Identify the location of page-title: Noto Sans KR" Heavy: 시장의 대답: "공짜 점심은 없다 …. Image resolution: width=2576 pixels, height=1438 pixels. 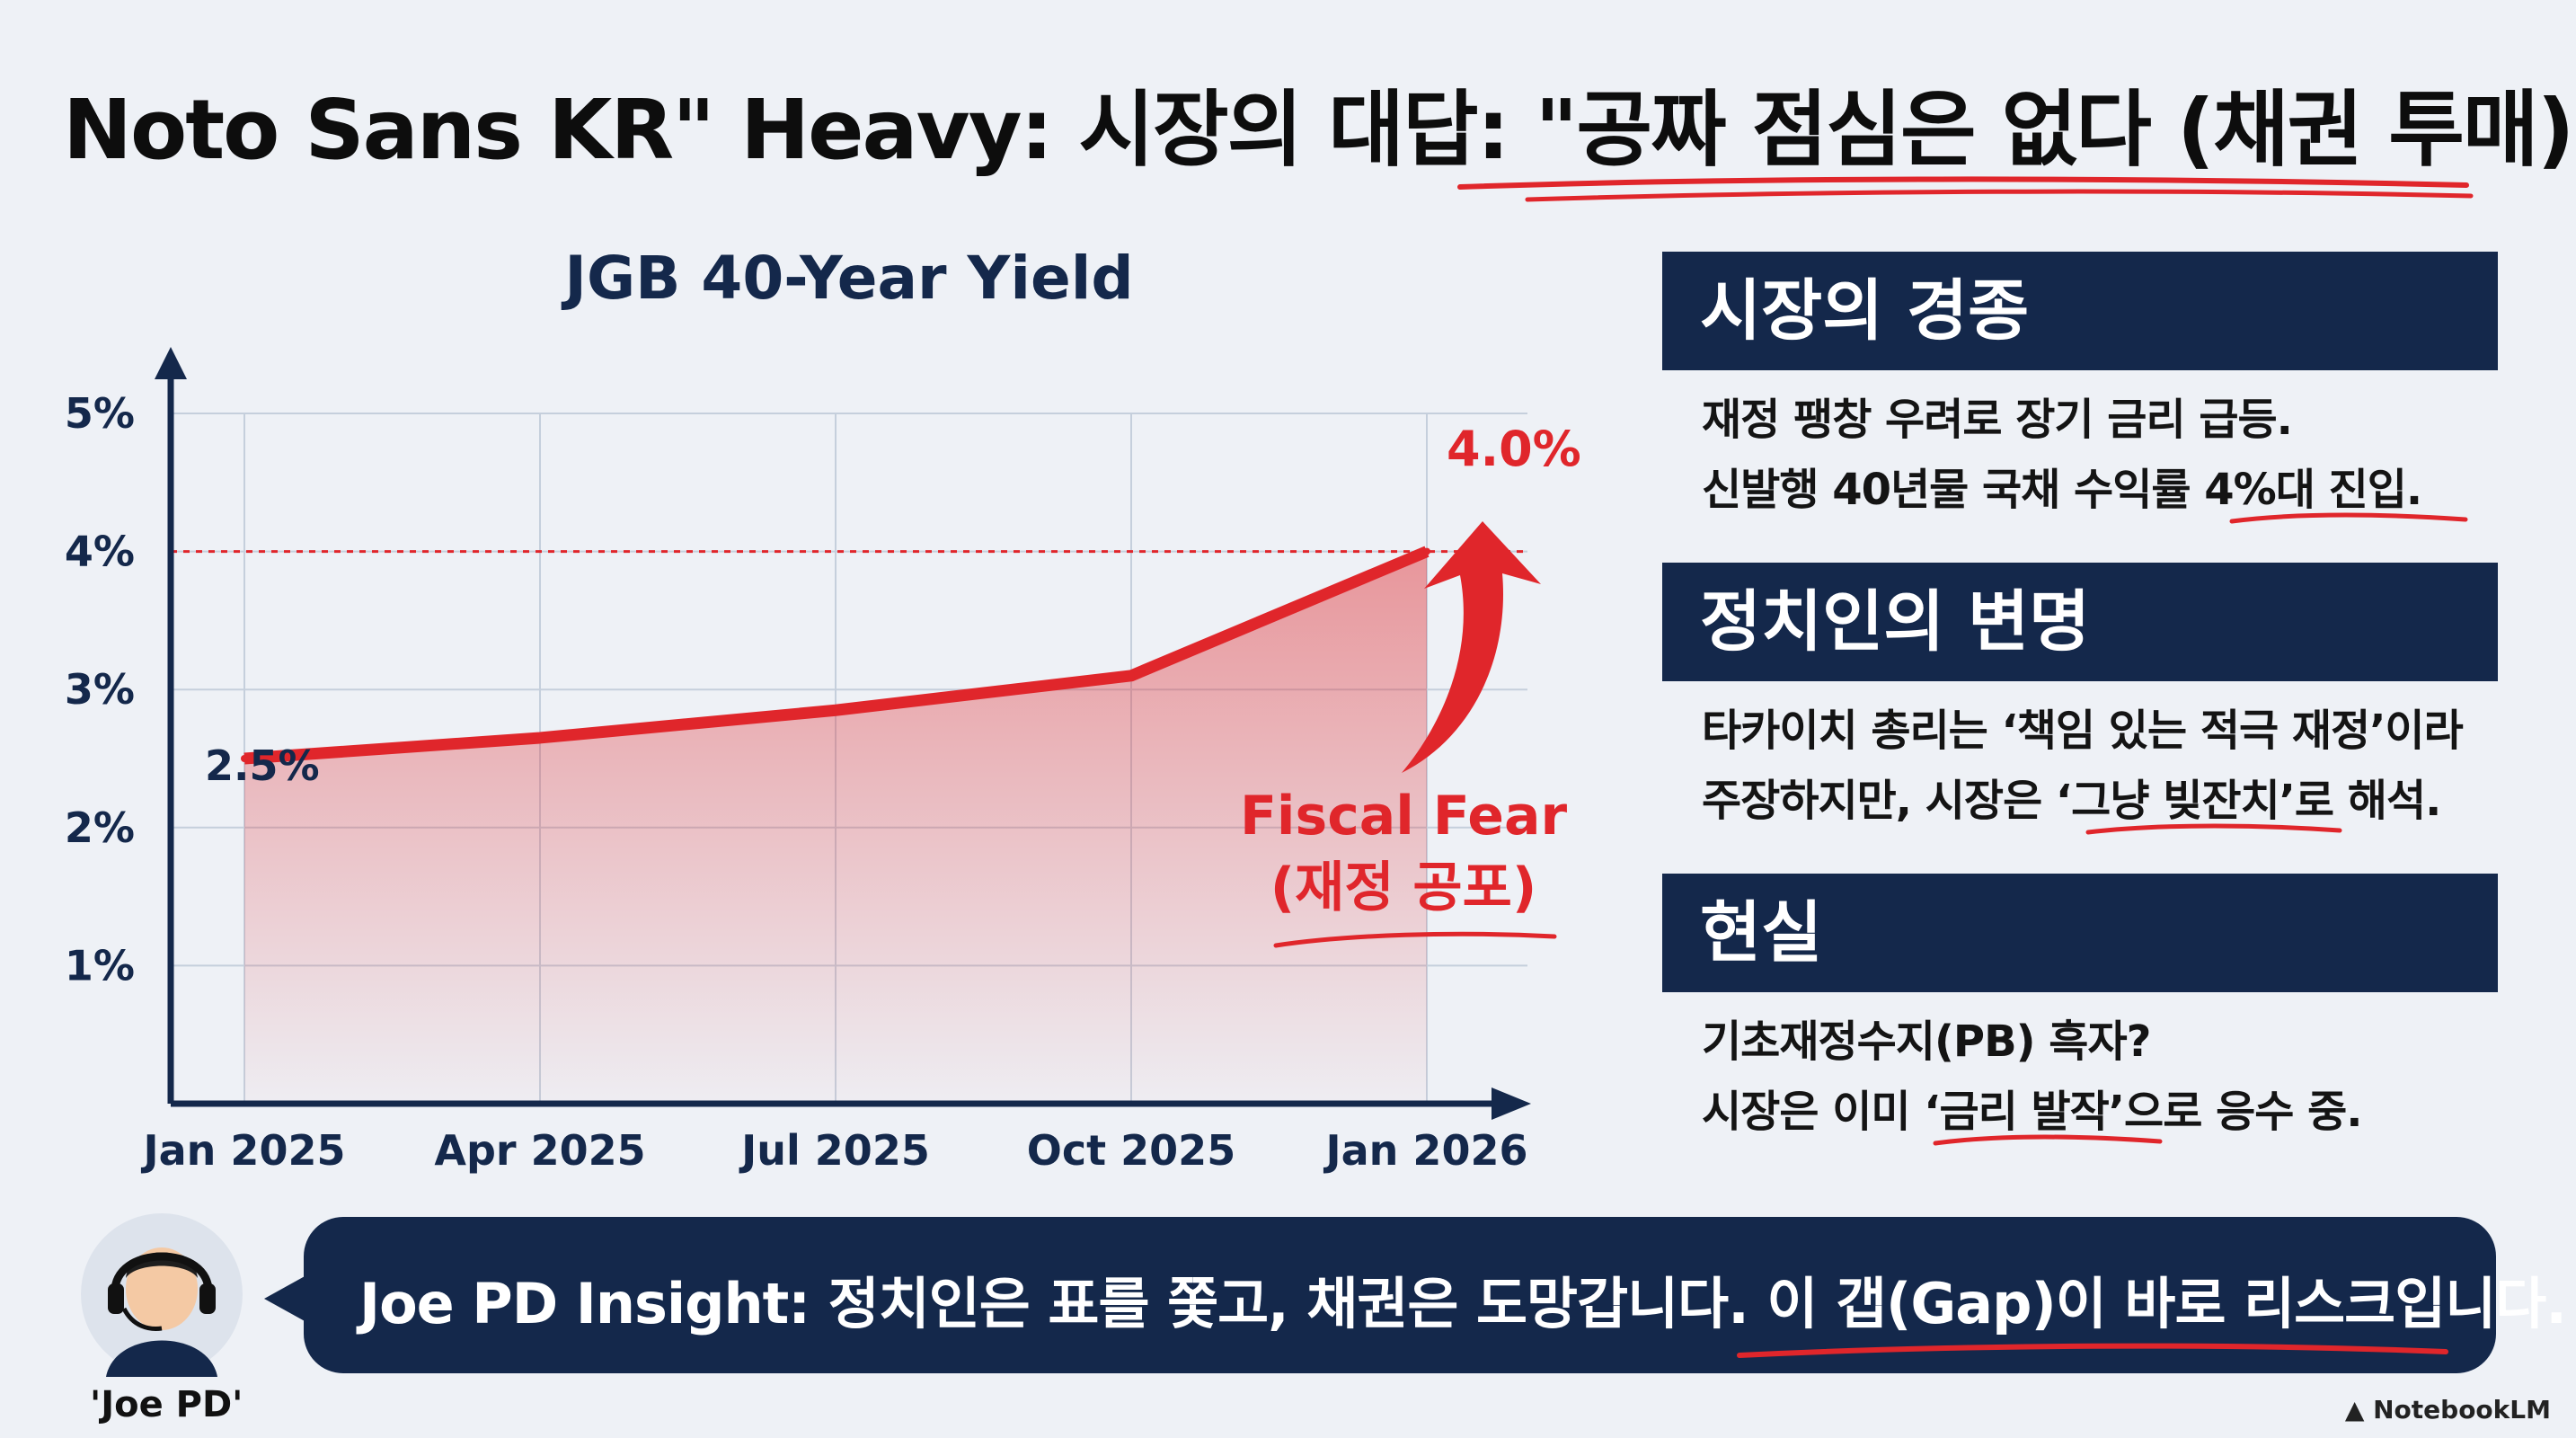
(1319, 130).